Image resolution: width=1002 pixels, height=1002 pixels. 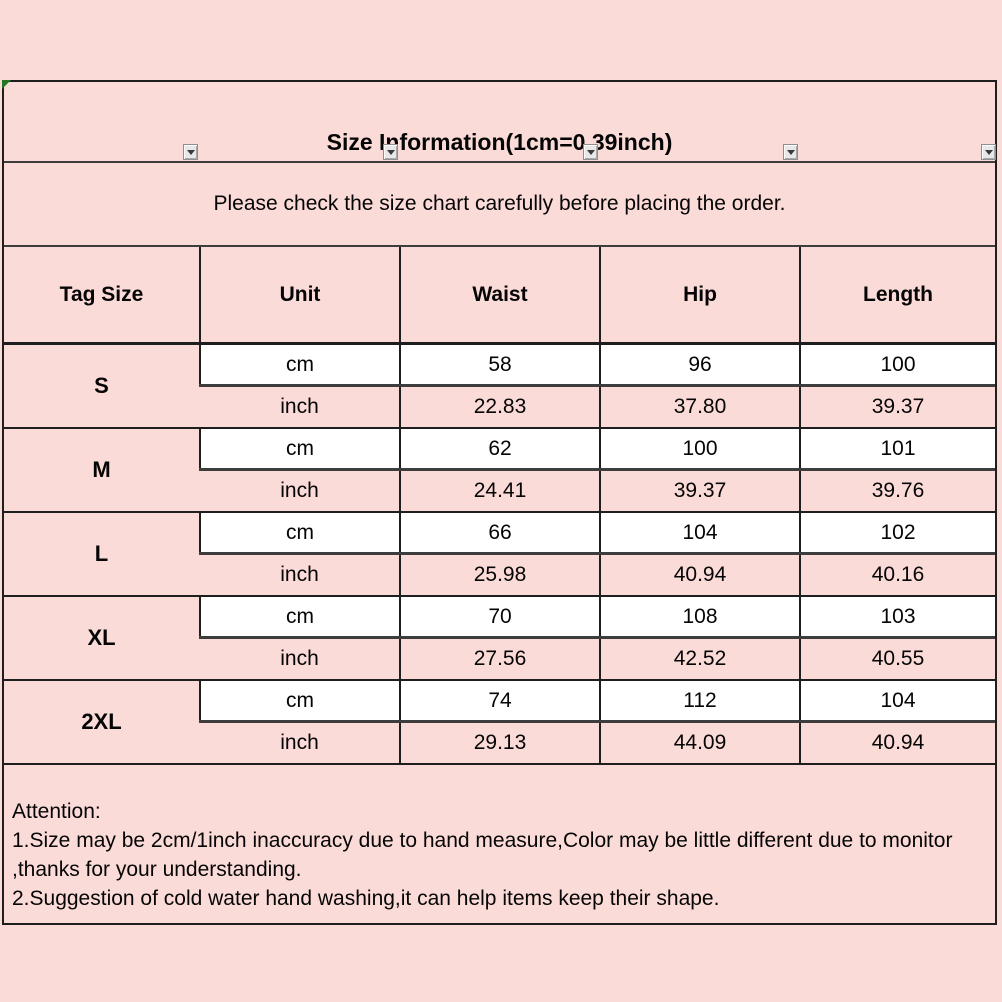 I want to click on hip-value: 108, so click(x=699, y=617).